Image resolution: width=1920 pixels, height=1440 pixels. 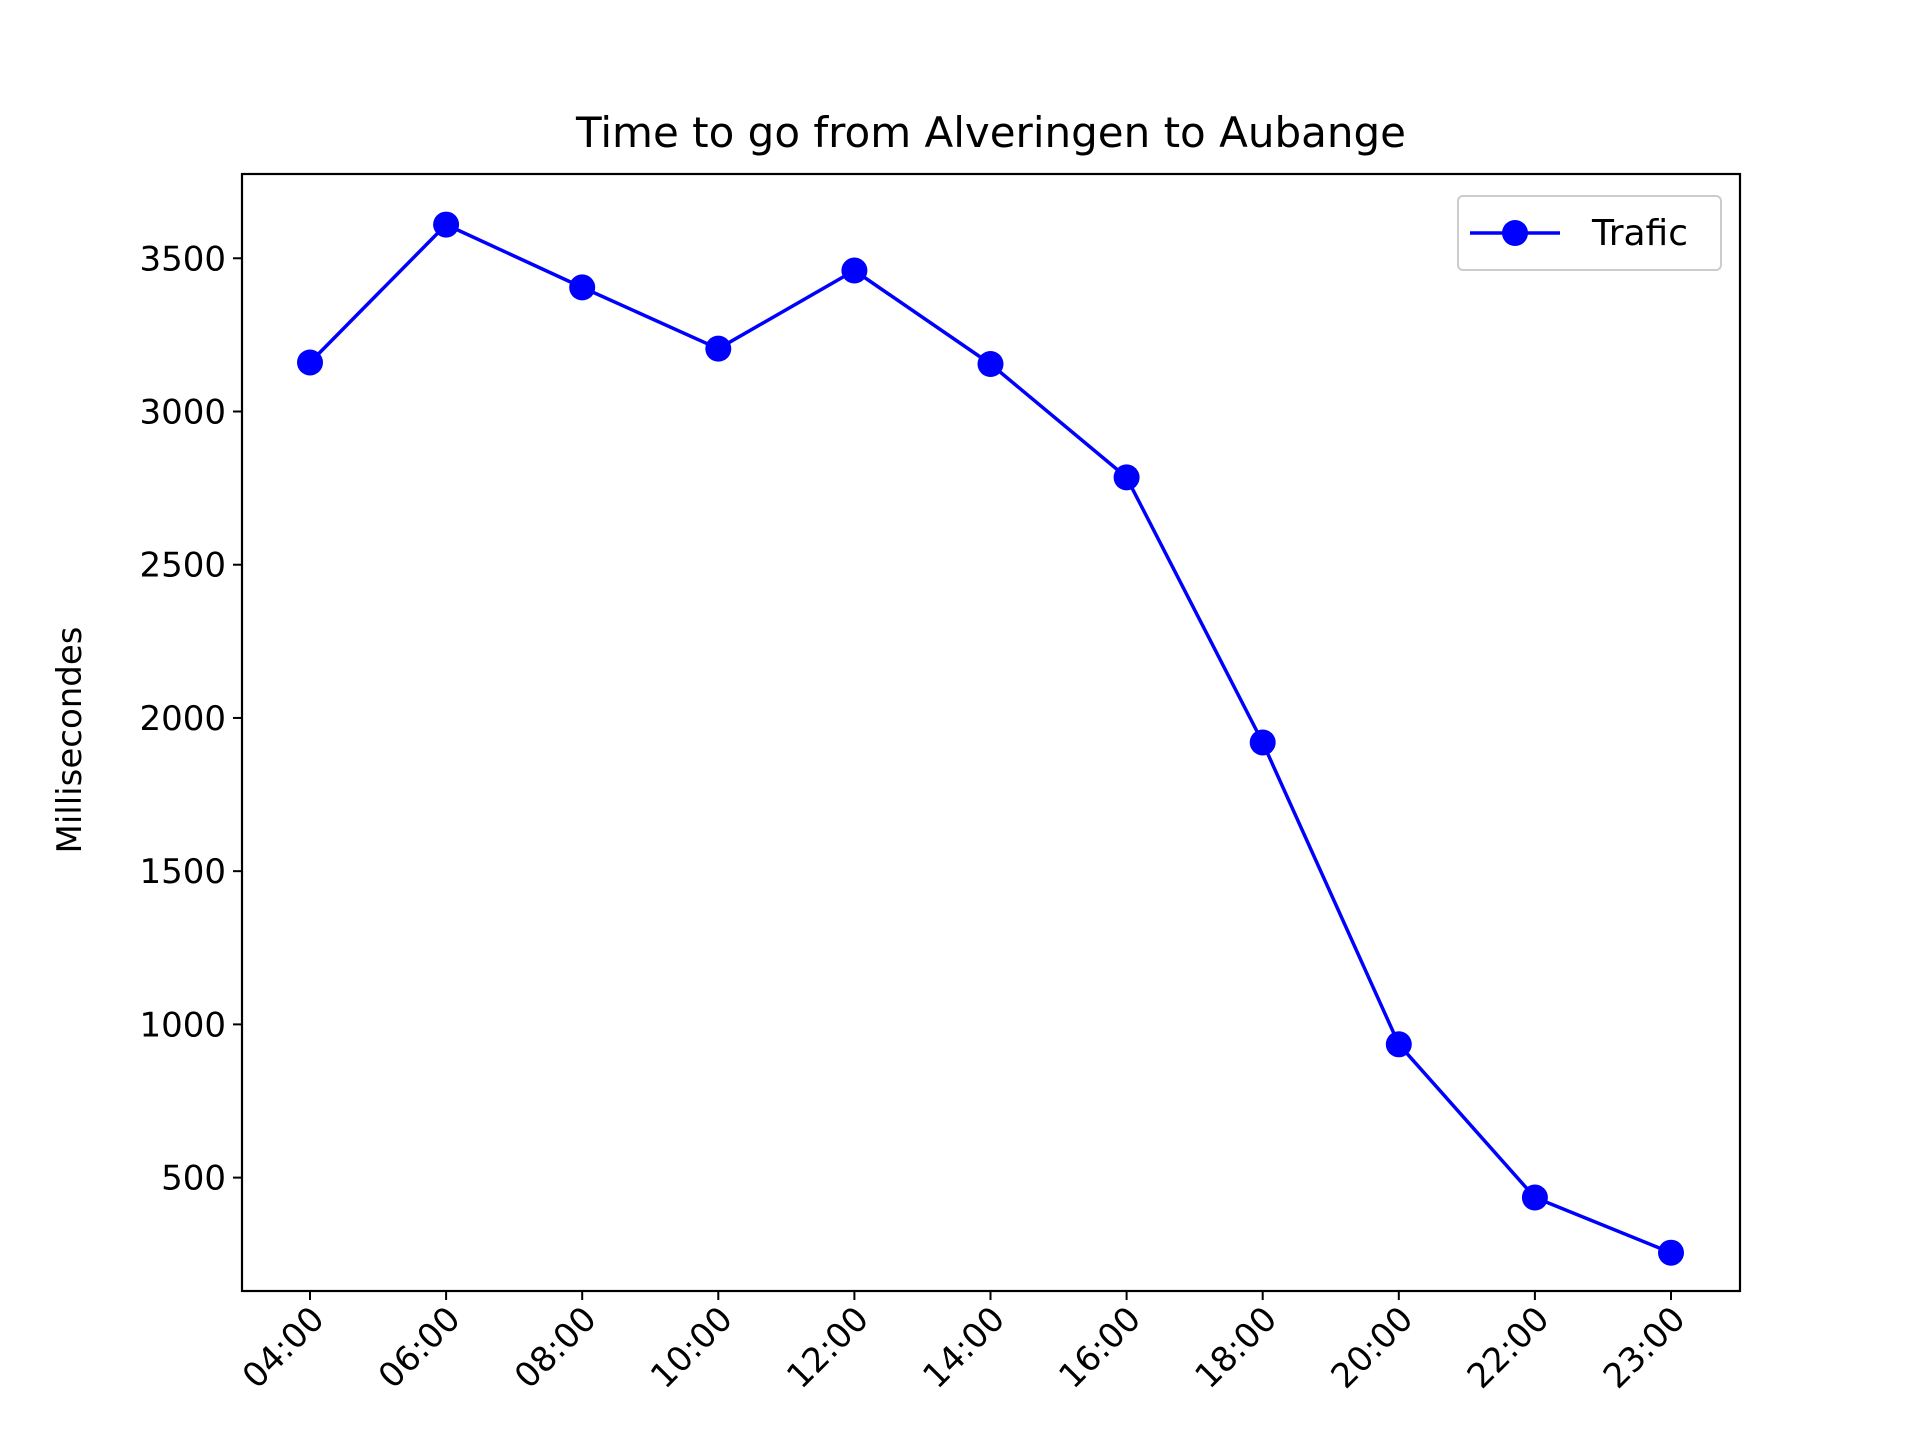 I want to click on legend: Trafic, so click(x=1589, y=233).